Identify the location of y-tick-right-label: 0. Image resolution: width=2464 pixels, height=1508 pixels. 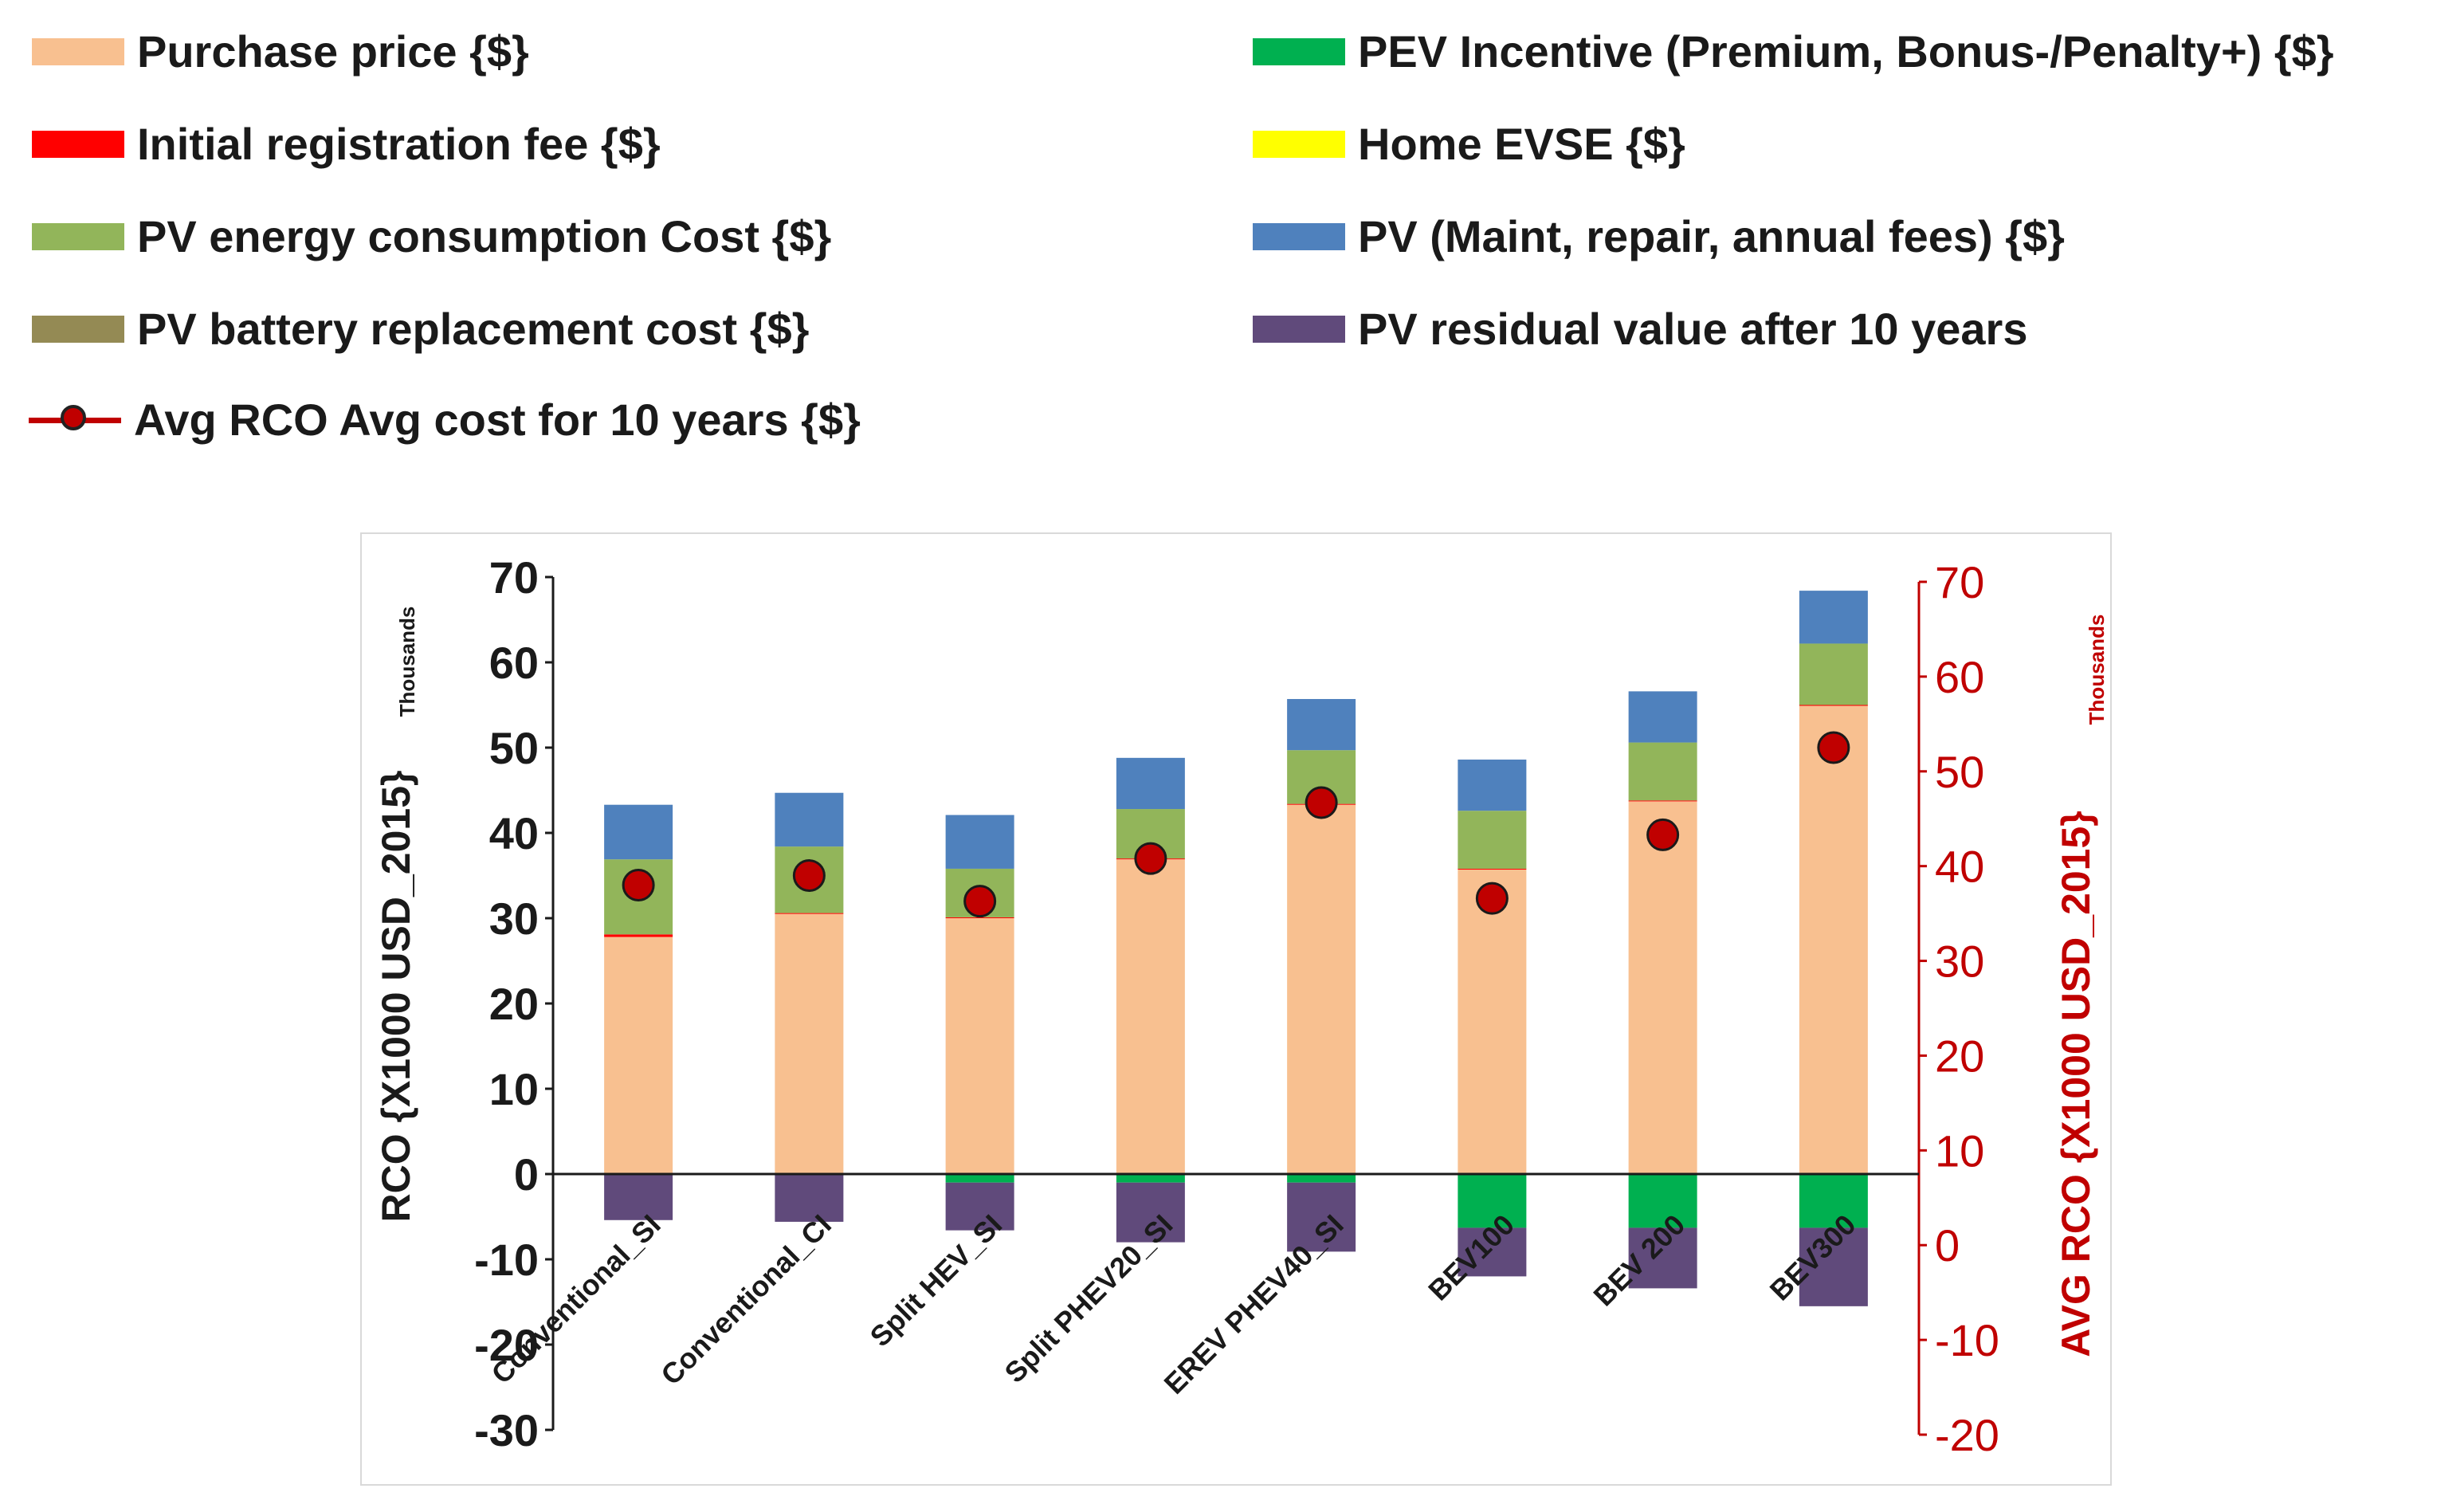
(1947, 1245).